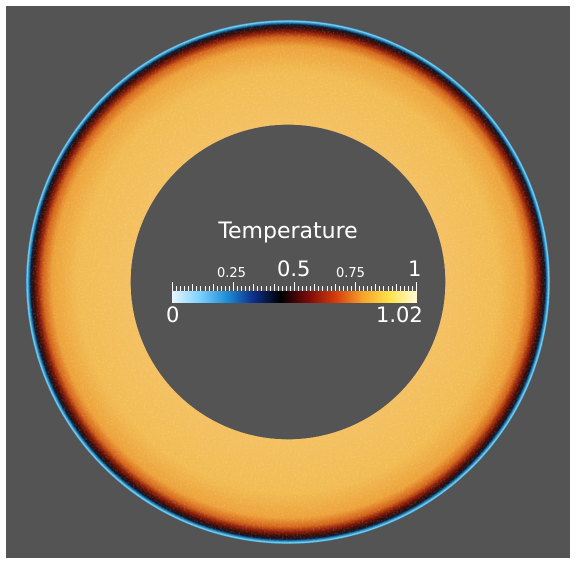 The image size is (576, 564). Describe the element at coordinates (294, 269) in the screenshot. I see `colorbar-tick-label-0.5: 0.5` at that location.